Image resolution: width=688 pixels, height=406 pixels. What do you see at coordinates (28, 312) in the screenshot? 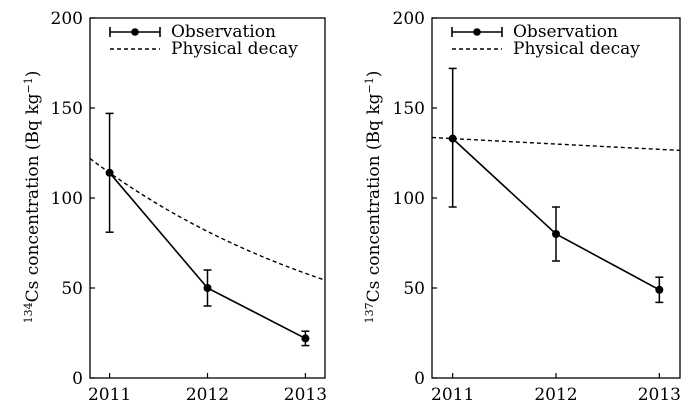
I see `ylabel-isotope: 134` at bounding box center [28, 312].